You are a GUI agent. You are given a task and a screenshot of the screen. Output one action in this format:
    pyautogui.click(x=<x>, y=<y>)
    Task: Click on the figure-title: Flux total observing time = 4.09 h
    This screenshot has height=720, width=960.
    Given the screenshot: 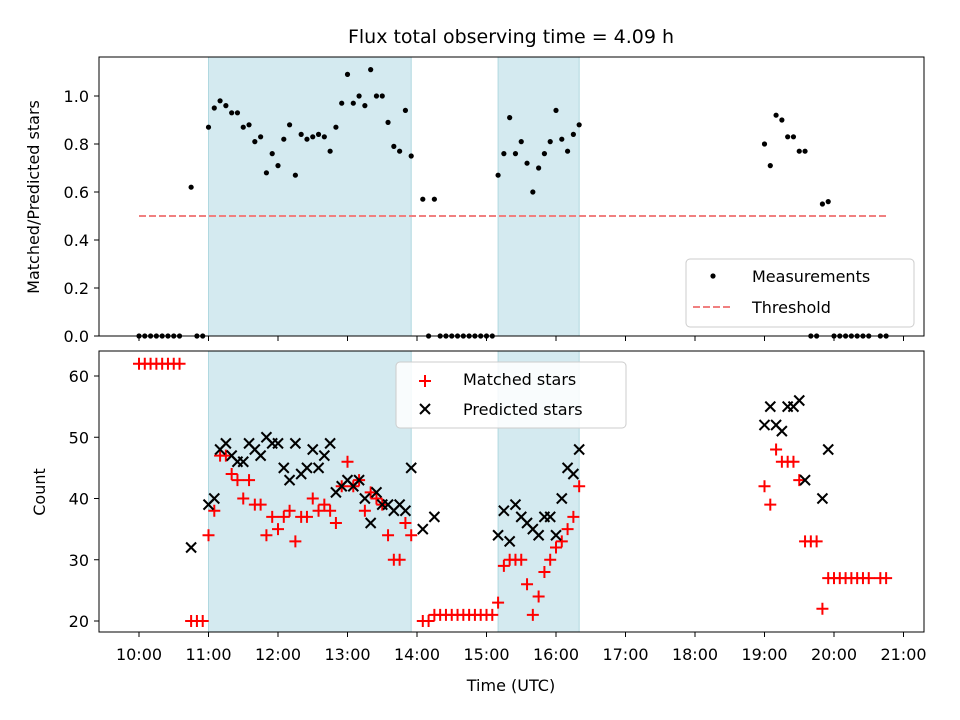 What is the action you would take?
    pyautogui.click(x=511, y=37)
    